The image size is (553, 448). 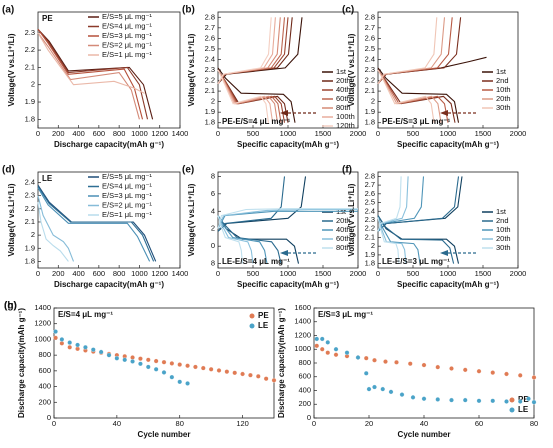 I want to click on y-tick-label: 1.8, so click(x=30, y=118).